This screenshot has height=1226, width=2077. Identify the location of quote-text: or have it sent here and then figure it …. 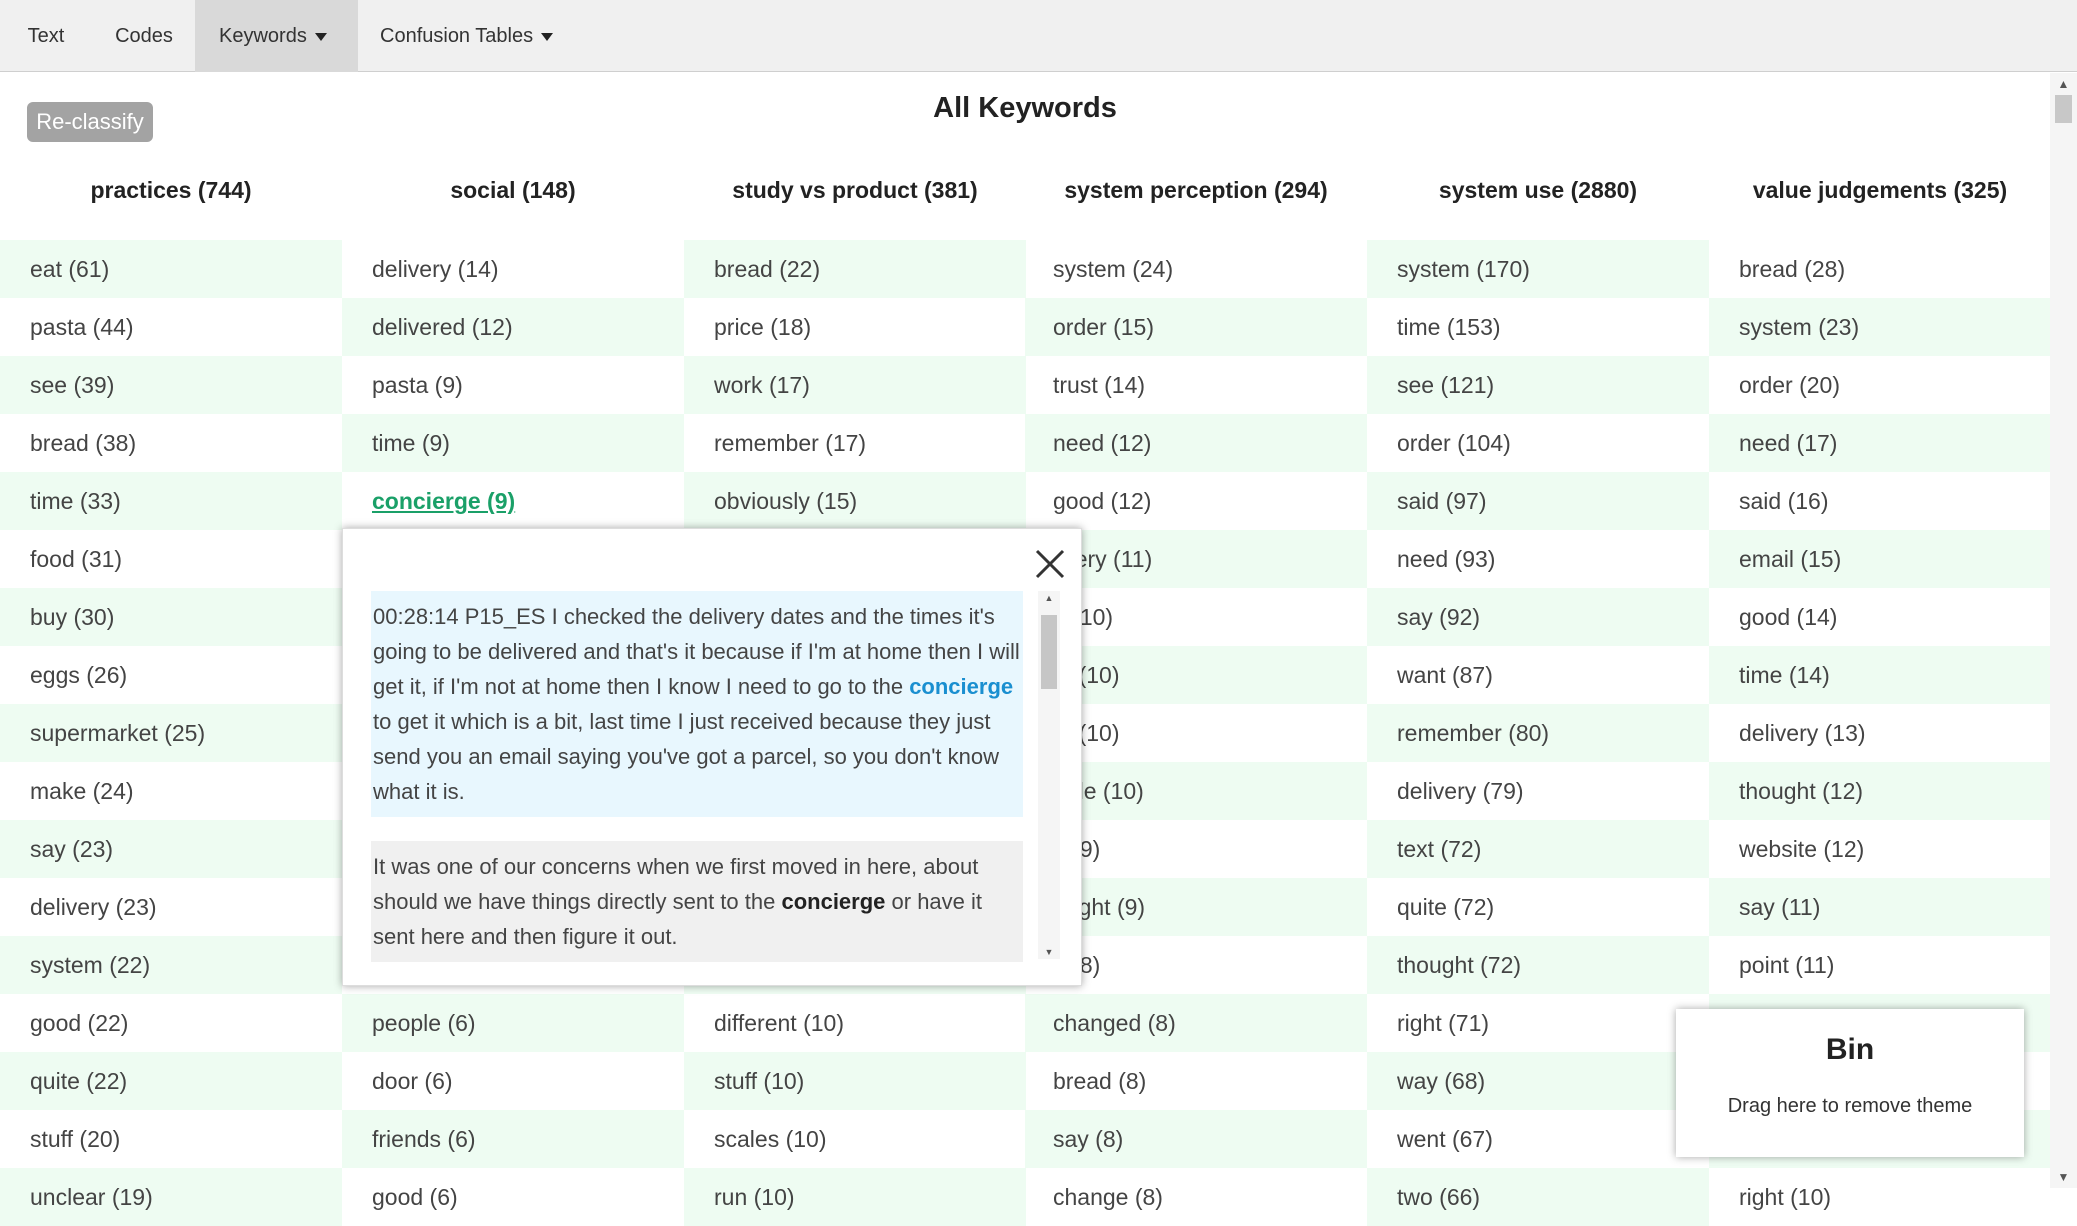
(678, 919).